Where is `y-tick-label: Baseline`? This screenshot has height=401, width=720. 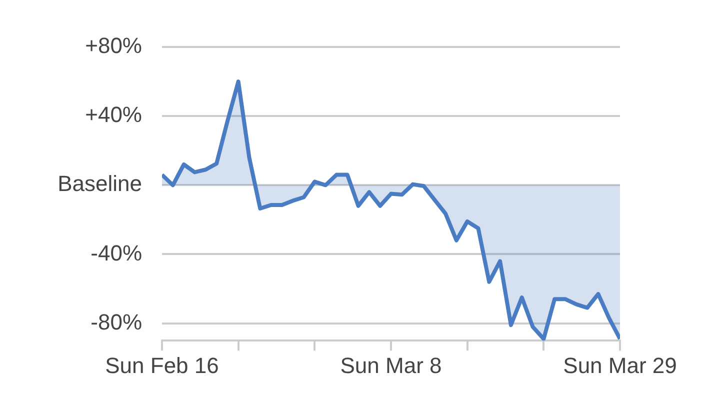
y-tick-label: Baseline is located at coordinates (100, 183).